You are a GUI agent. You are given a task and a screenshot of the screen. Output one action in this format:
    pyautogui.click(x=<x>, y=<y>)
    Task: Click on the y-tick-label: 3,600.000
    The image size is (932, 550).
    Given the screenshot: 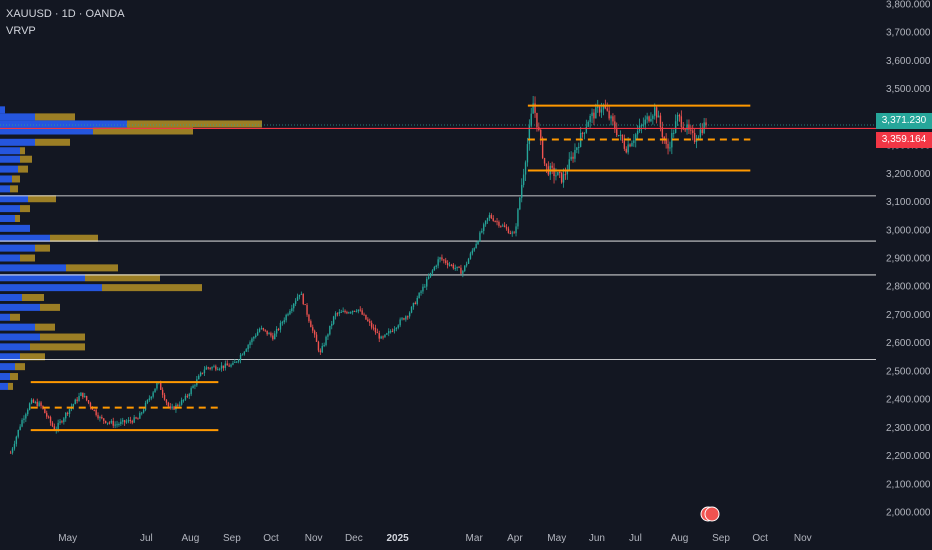 What is the action you would take?
    pyautogui.click(x=908, y=61)
    